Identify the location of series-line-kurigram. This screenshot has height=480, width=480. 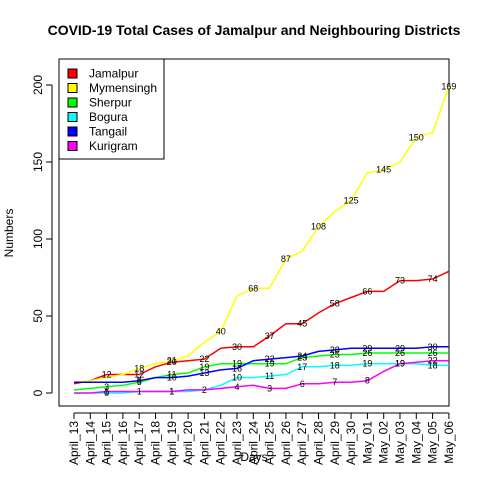
(261, 376).